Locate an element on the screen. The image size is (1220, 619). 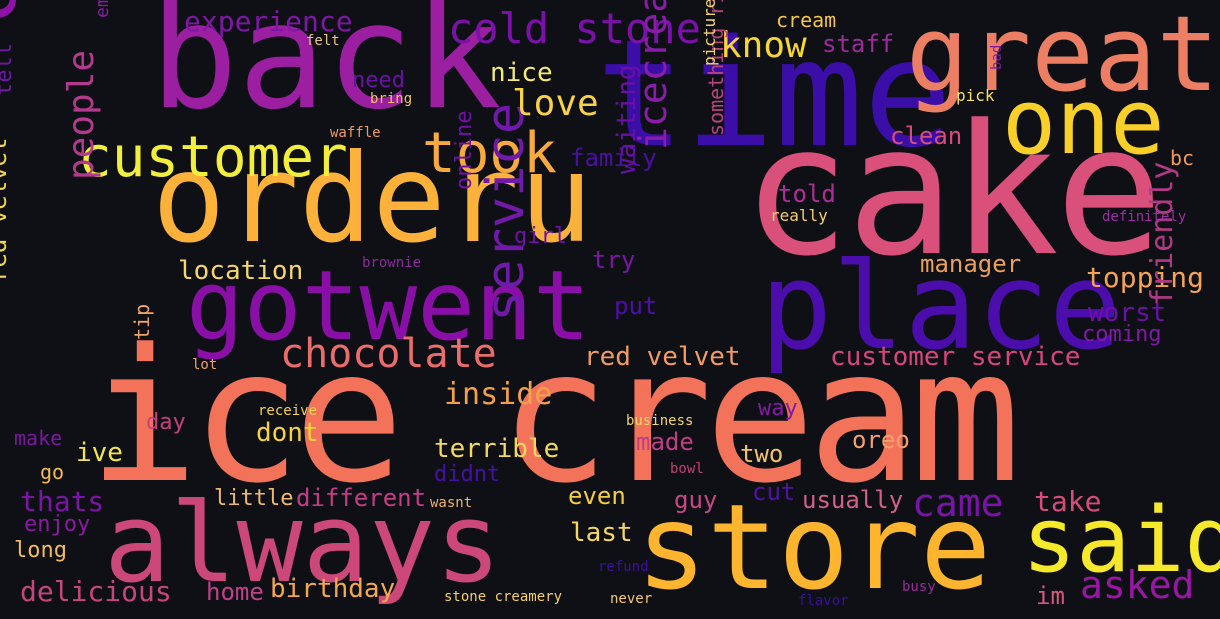
word-time: time is located at coordinates (774, 94).